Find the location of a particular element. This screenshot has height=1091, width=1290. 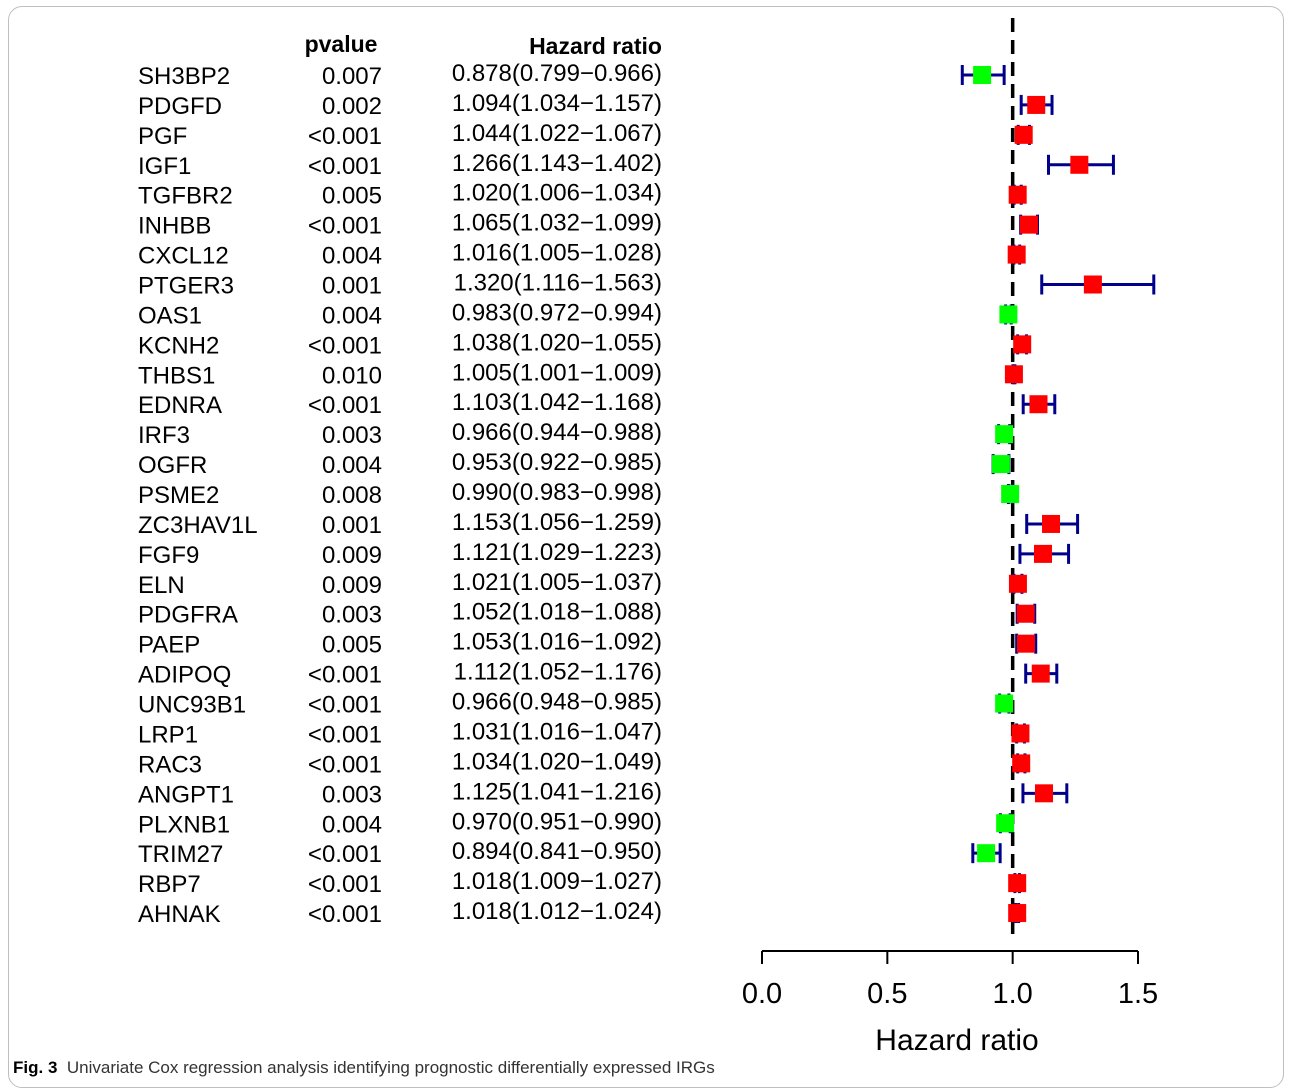

hazard-ratio-cell: 1.053(1.016−1.092) is located at coordinates (557, 642).